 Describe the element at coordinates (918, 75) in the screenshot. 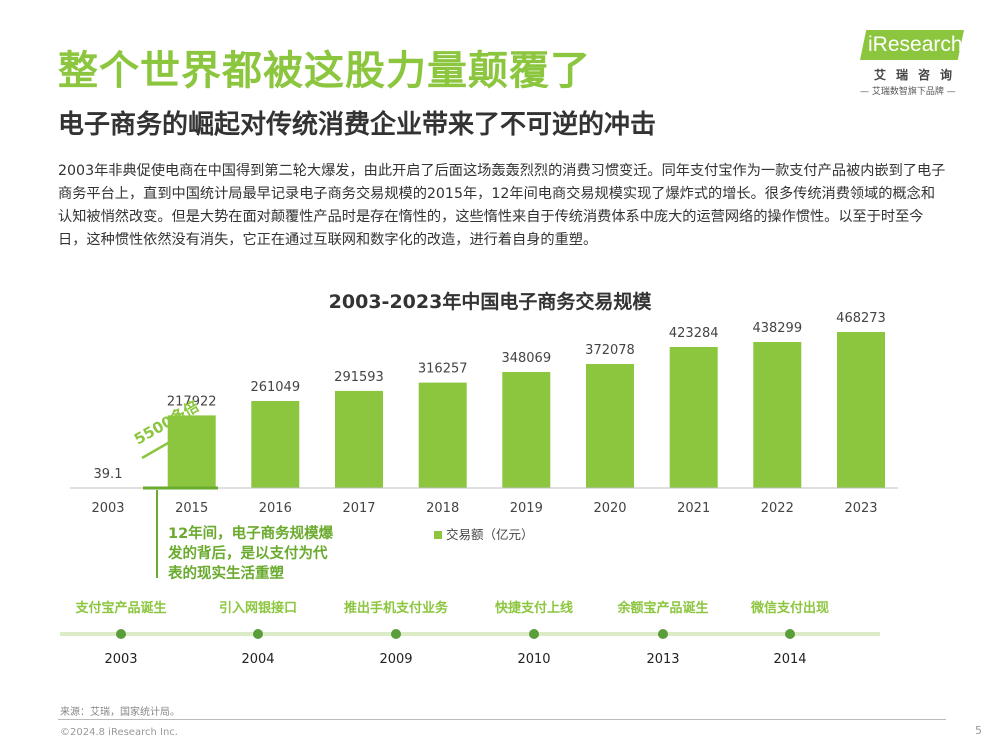

I see `logo-cn-name: 艾瑞咨询` at that location.